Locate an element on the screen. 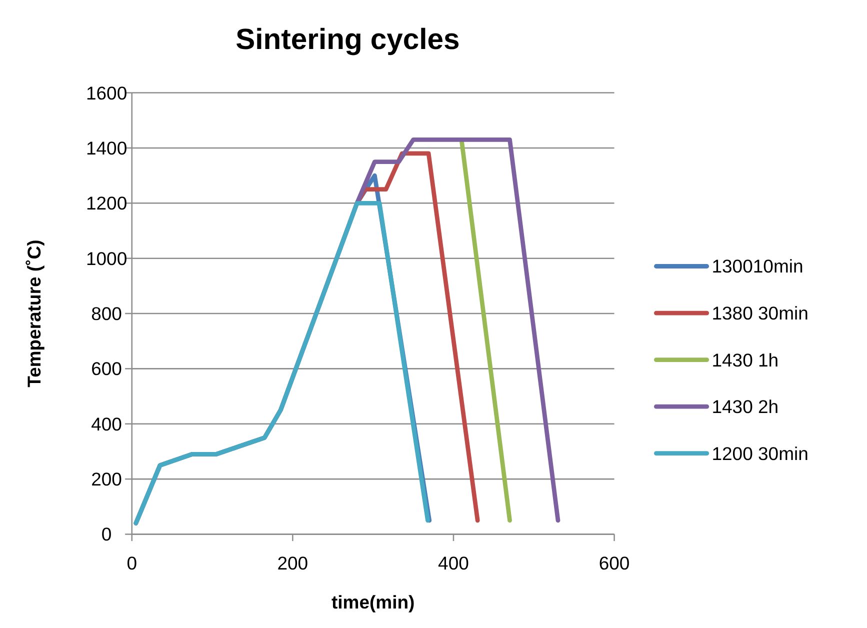 This screenshot has height=628, width=867. y-tick-label: 0 is located at coordinates (106, 534).